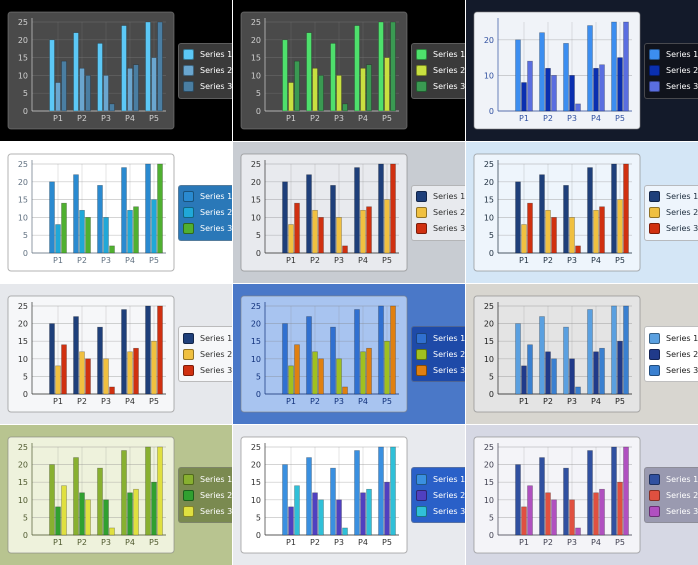 The image size is (698, 565). I want to click on bar-series-2-p1, so click(524, 97).